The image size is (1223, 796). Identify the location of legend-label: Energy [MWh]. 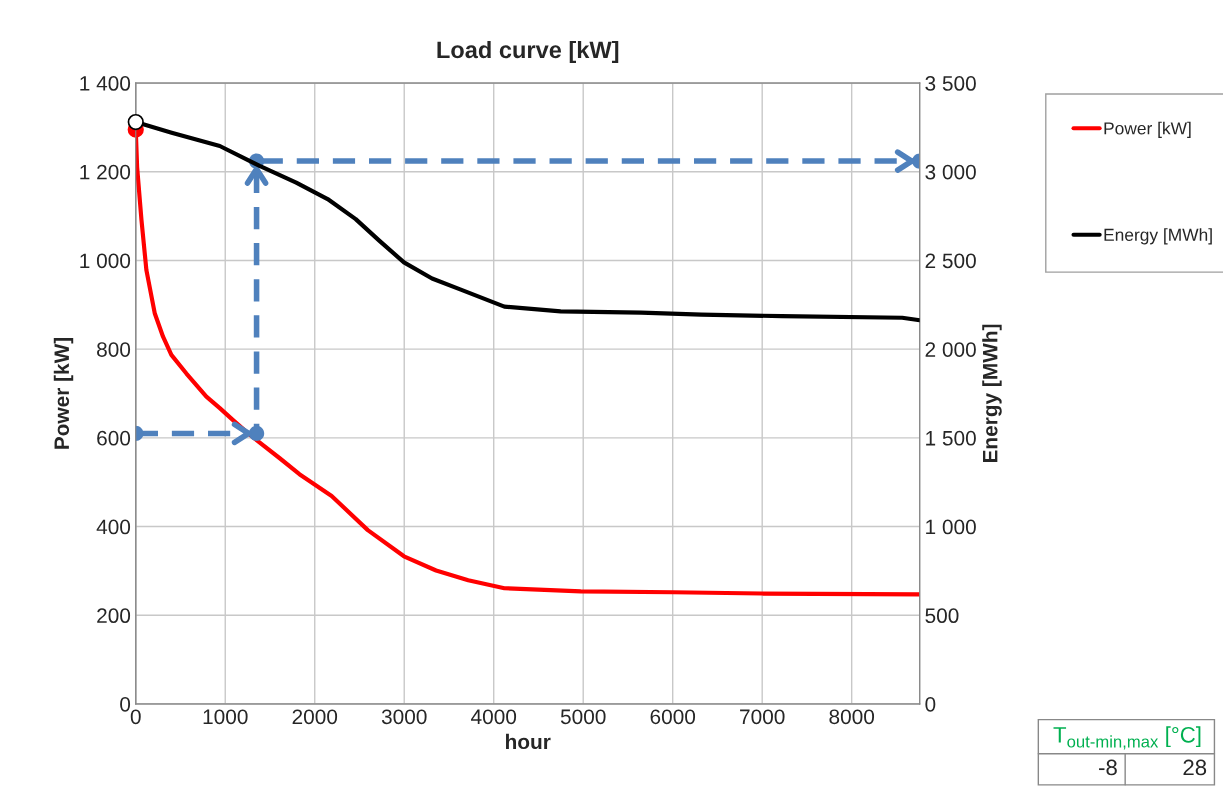
(1158, 236).